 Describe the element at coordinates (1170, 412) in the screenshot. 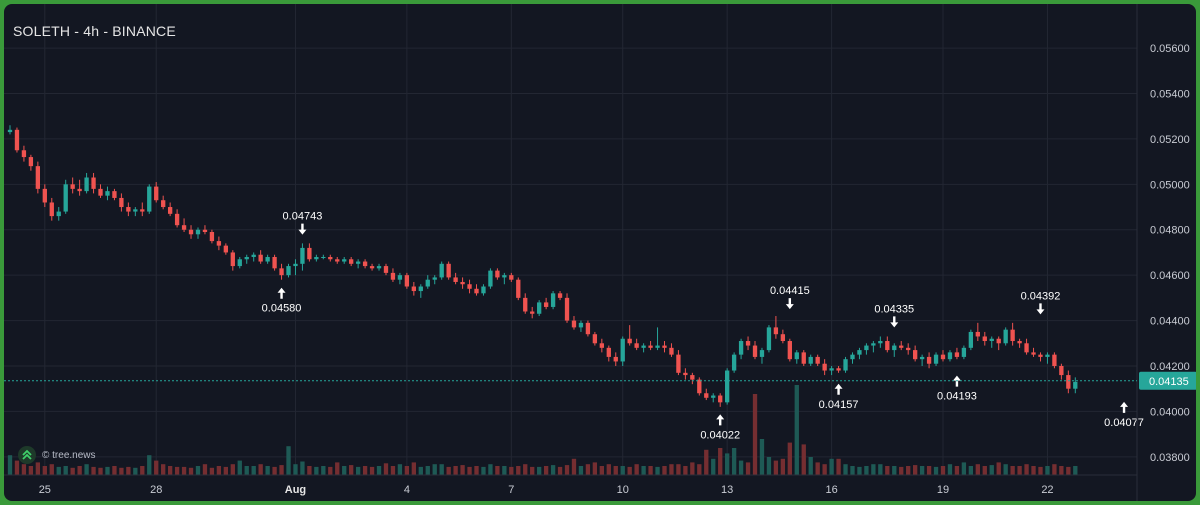

I see `y-tick-label: 0.04000` at that location.